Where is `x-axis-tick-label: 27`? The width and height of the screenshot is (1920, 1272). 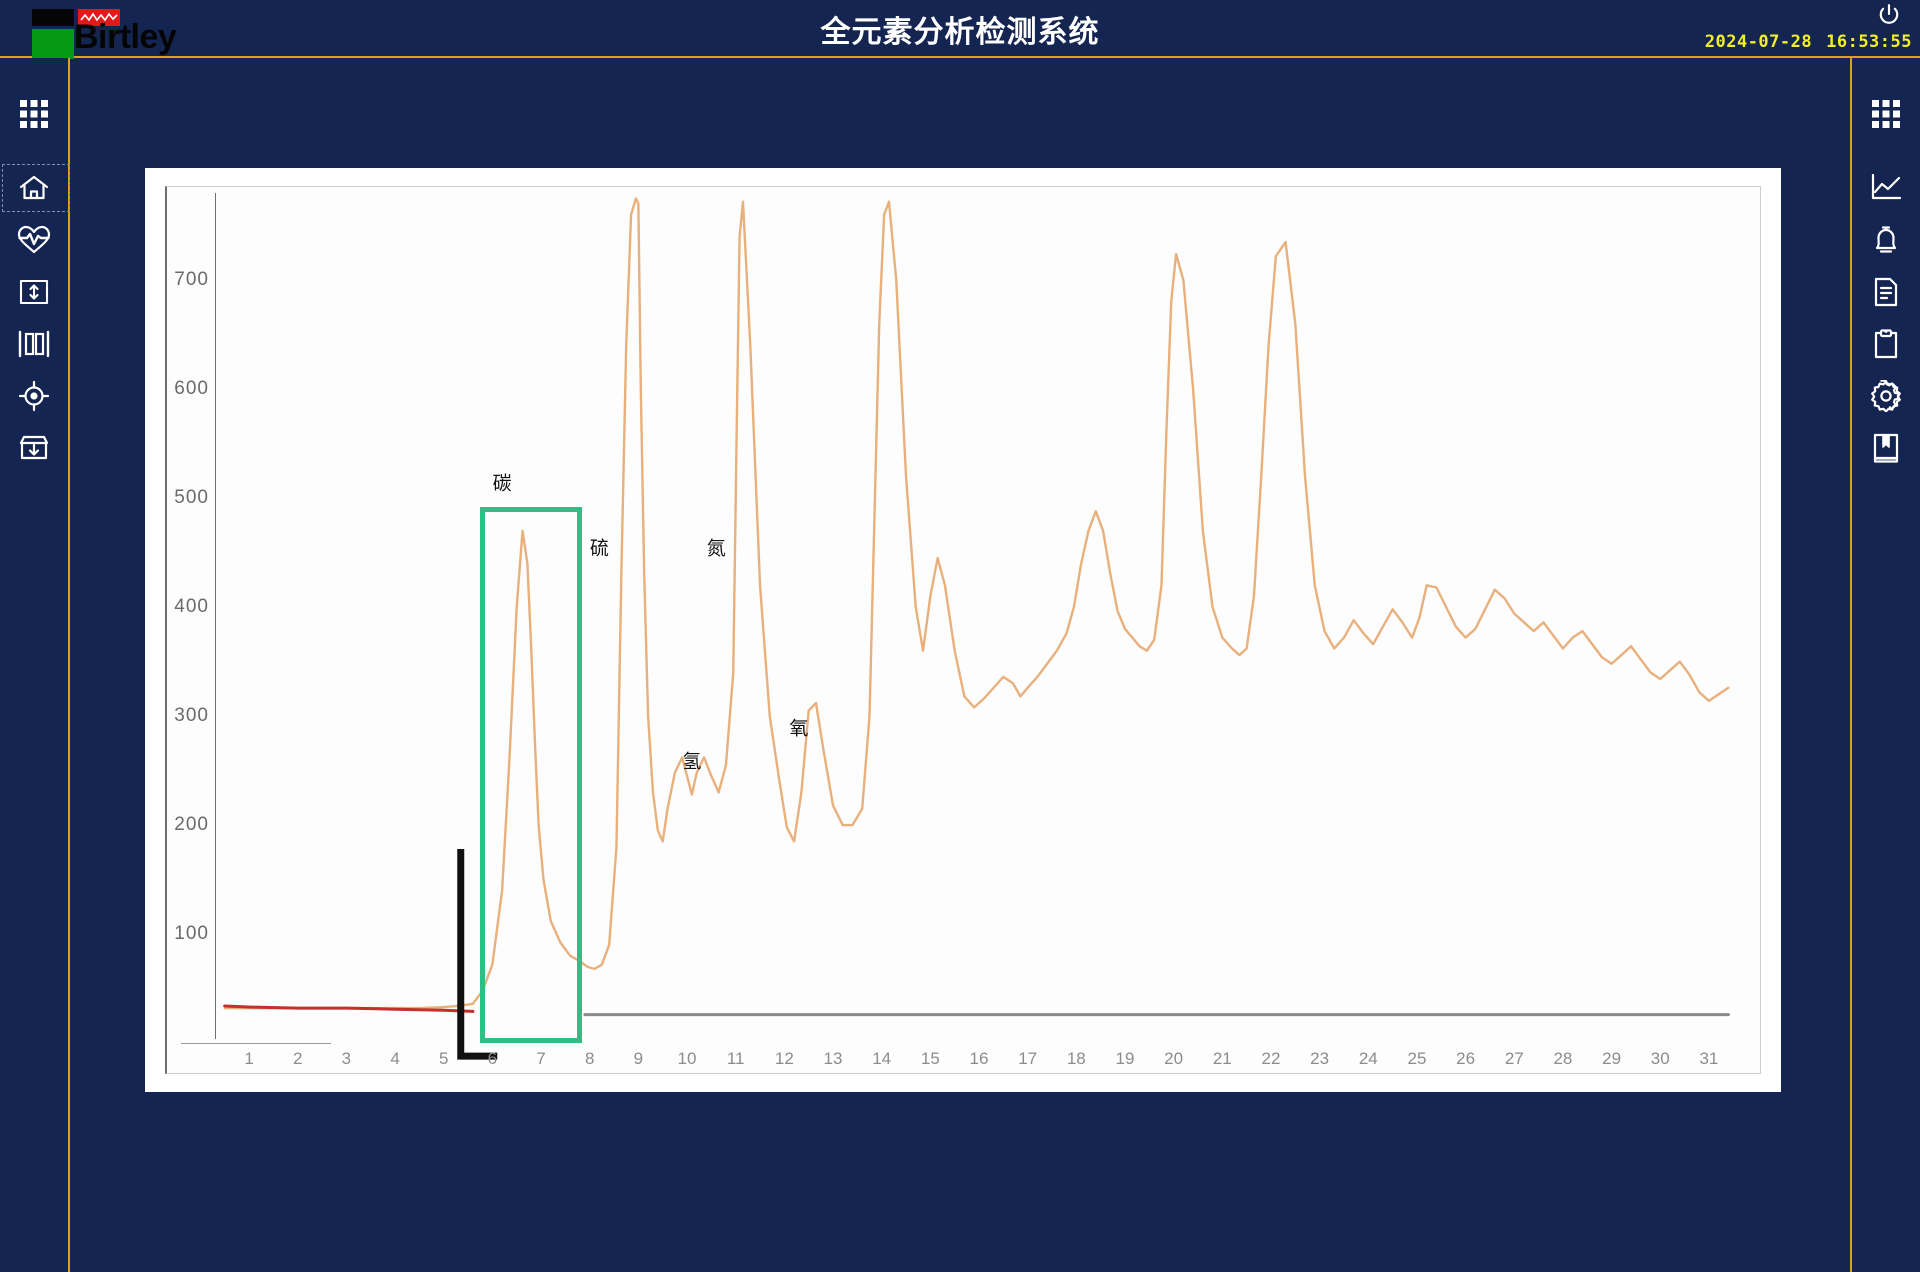 x-axis-tick-label: 27 is located at coordinates (1514, 1058).